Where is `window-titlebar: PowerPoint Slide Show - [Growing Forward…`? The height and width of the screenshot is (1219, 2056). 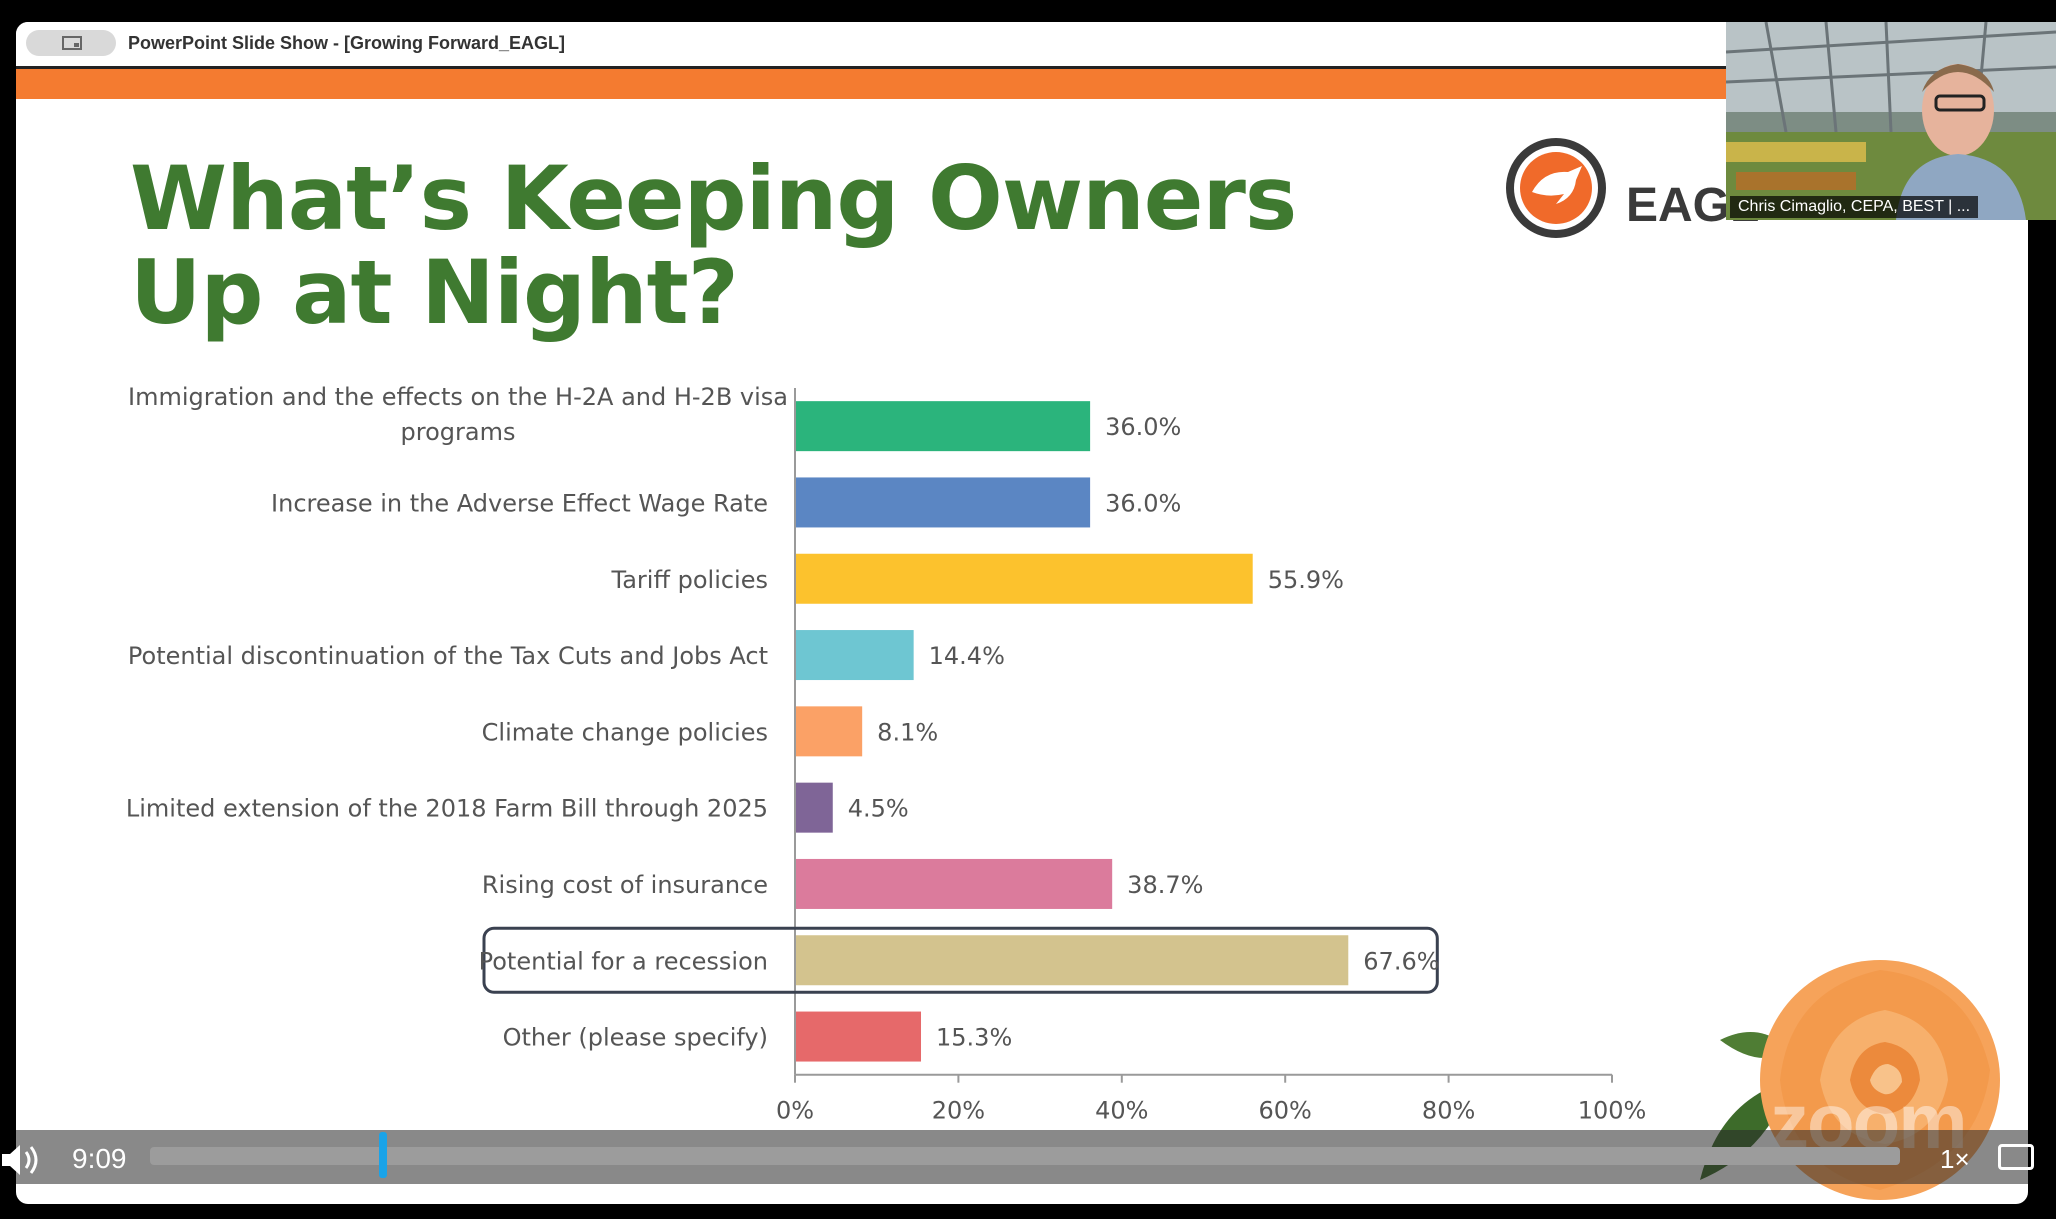
window-titlebar: PowerPoint Slide Show - [Growing Forward… is located at coordinates (1022, 45).